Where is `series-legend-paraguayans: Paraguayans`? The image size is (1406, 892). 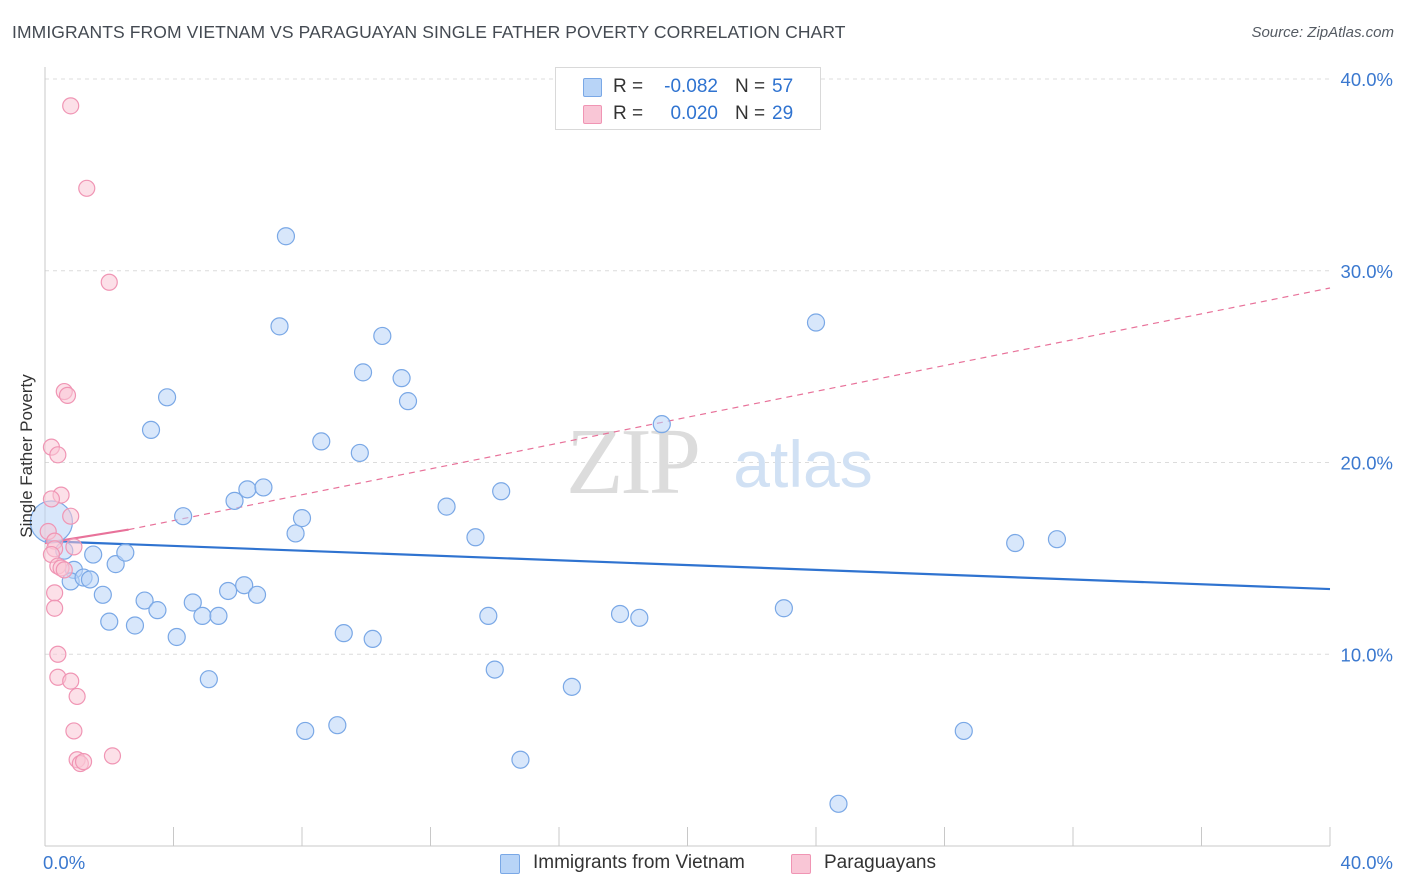 series-legend-paraguayans: Paraguayans is located at coordinates (871, 864).